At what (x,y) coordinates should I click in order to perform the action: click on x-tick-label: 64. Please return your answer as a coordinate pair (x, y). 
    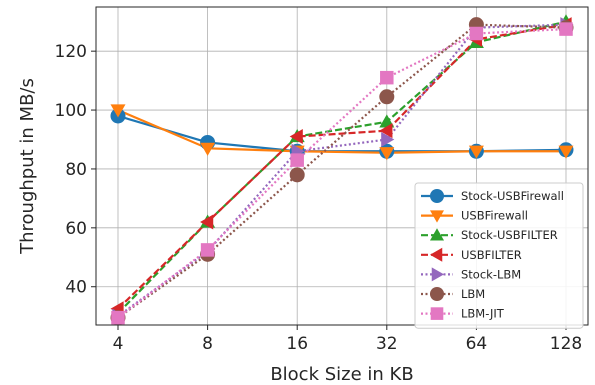
    Looking at the image, I should click on (477, 344).